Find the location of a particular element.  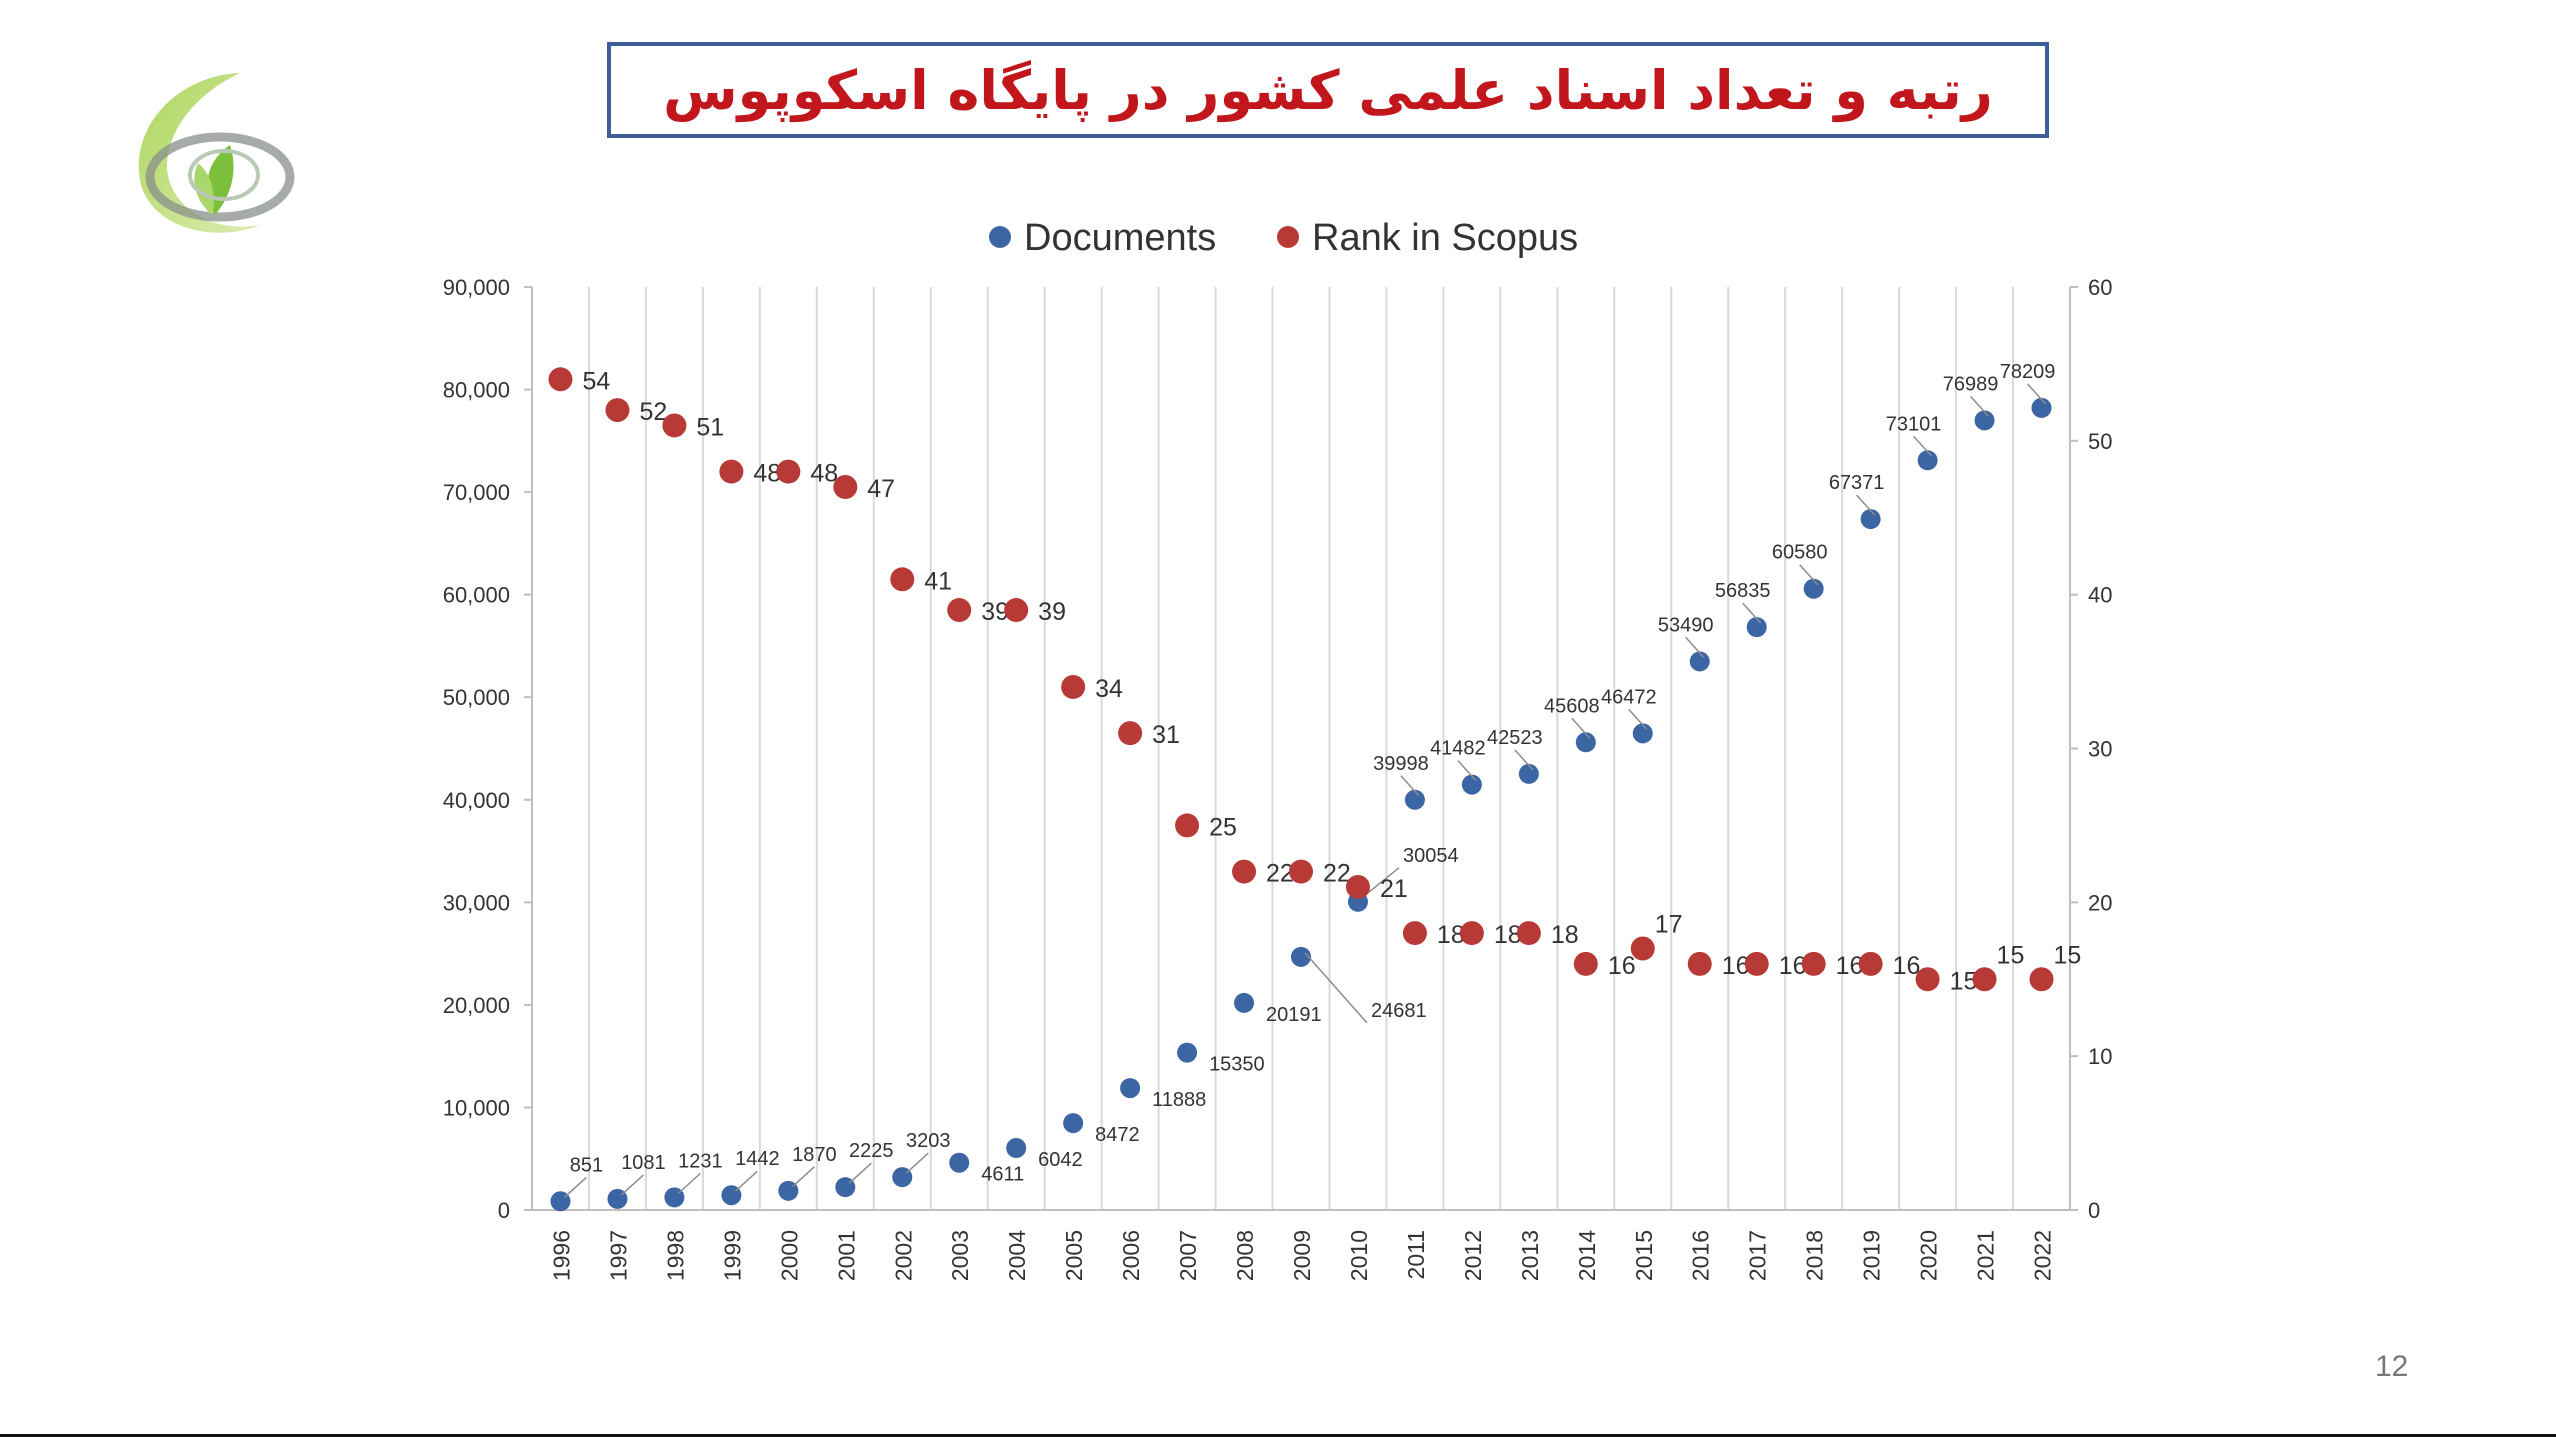

documents-data-label: 67371 is located at coordinates (1857, 483).